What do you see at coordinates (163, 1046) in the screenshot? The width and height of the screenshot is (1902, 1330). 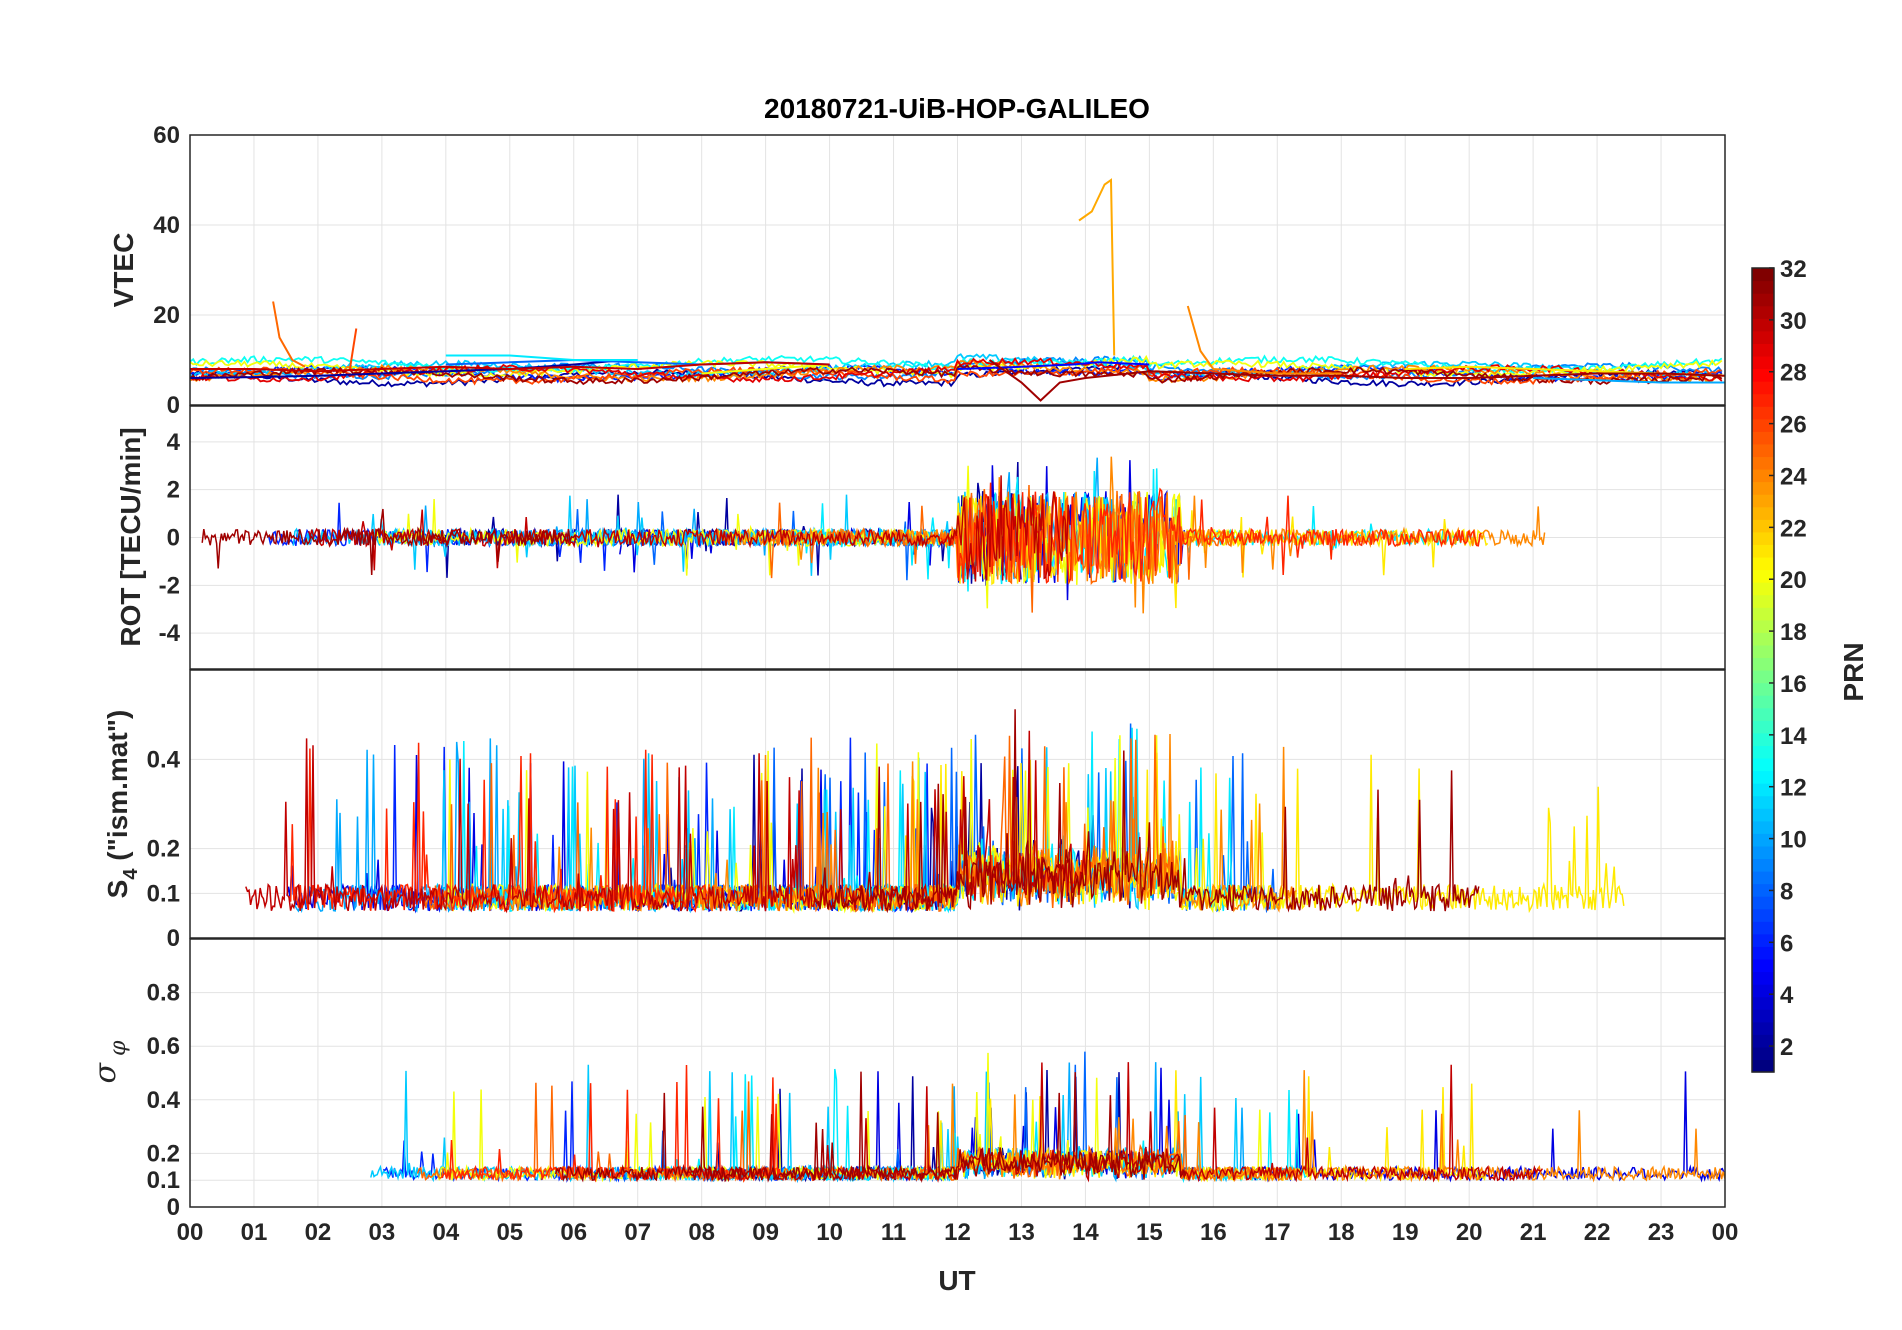 I see `y-tick-label: 0.6` at bounding box center [163, 1046].